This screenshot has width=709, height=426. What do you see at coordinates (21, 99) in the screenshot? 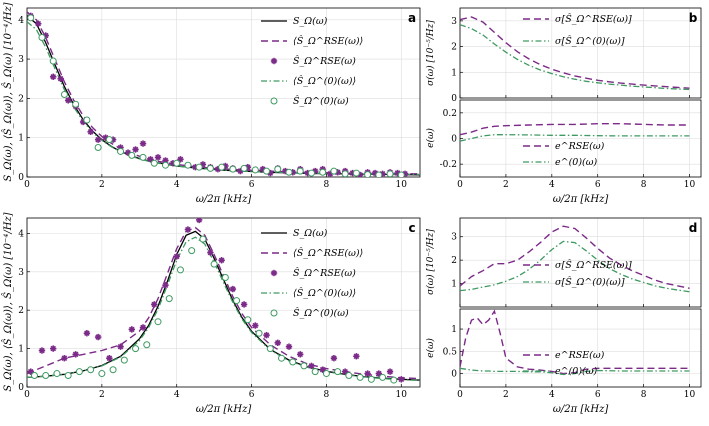
I see `y-tick-label: 2` at bounding box center [21, 99].